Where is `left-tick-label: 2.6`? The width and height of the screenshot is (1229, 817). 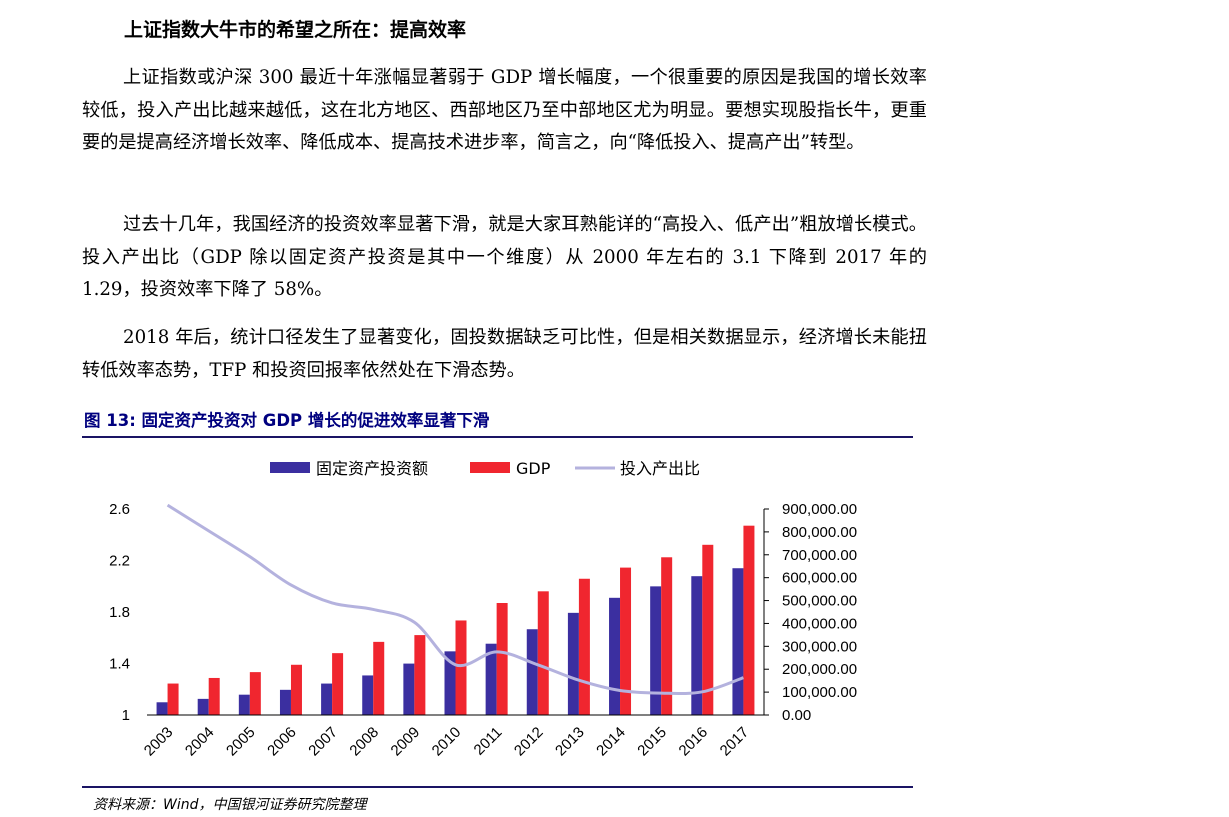 left-tick-label: 2.6 is located at coordinates (119, 509).